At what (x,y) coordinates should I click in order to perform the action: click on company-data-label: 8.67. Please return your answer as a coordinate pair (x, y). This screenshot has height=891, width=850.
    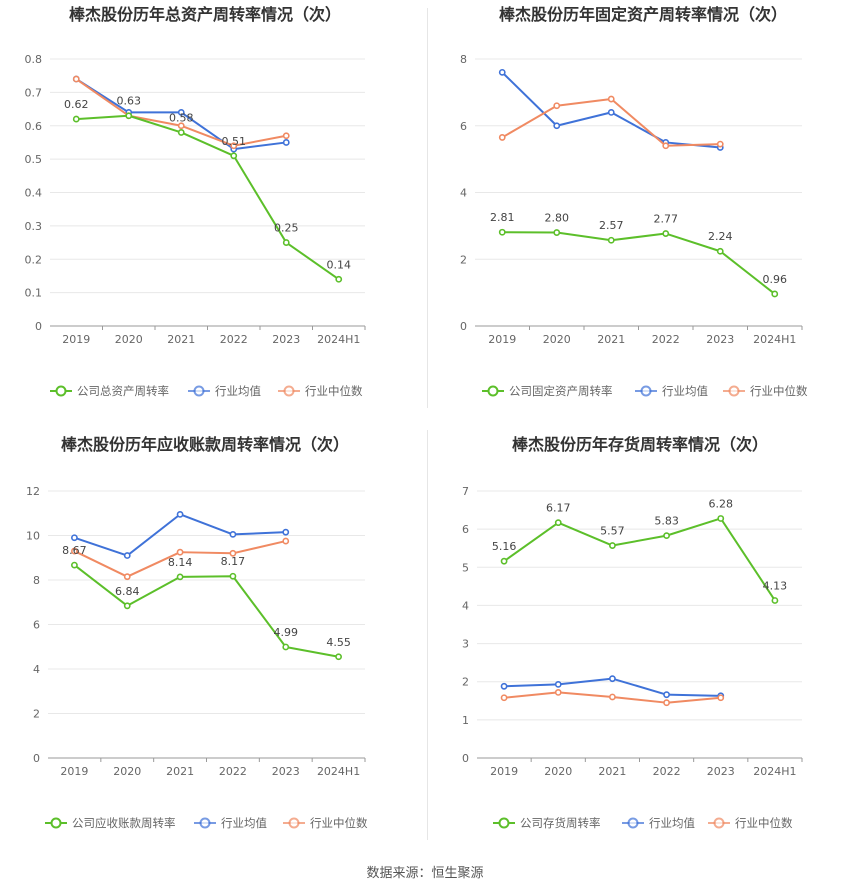
    Looking at the image, I should click on (74, 550).